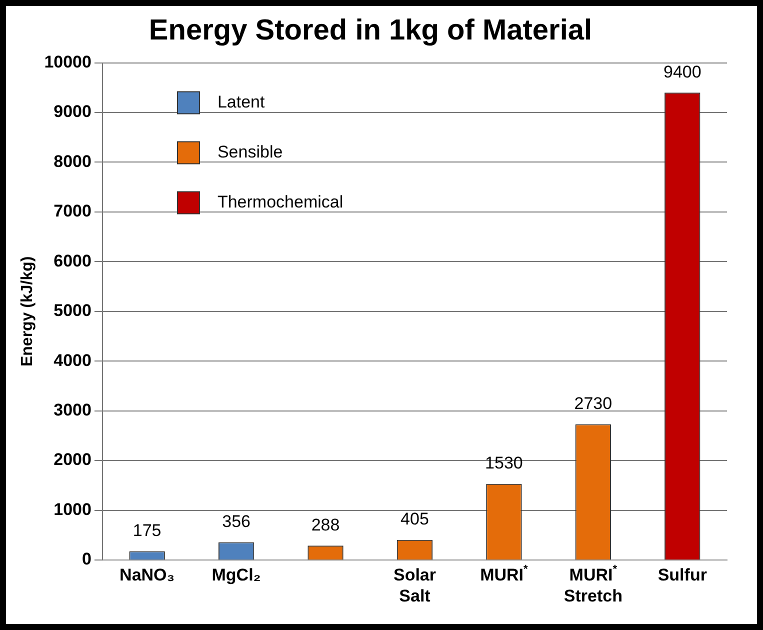 The height and width of the screenshot is (630, 763). What do you see at coordinates (593, 403) in the screenshot?
I see `data-label: 2730` at bounding box center [593, 403].